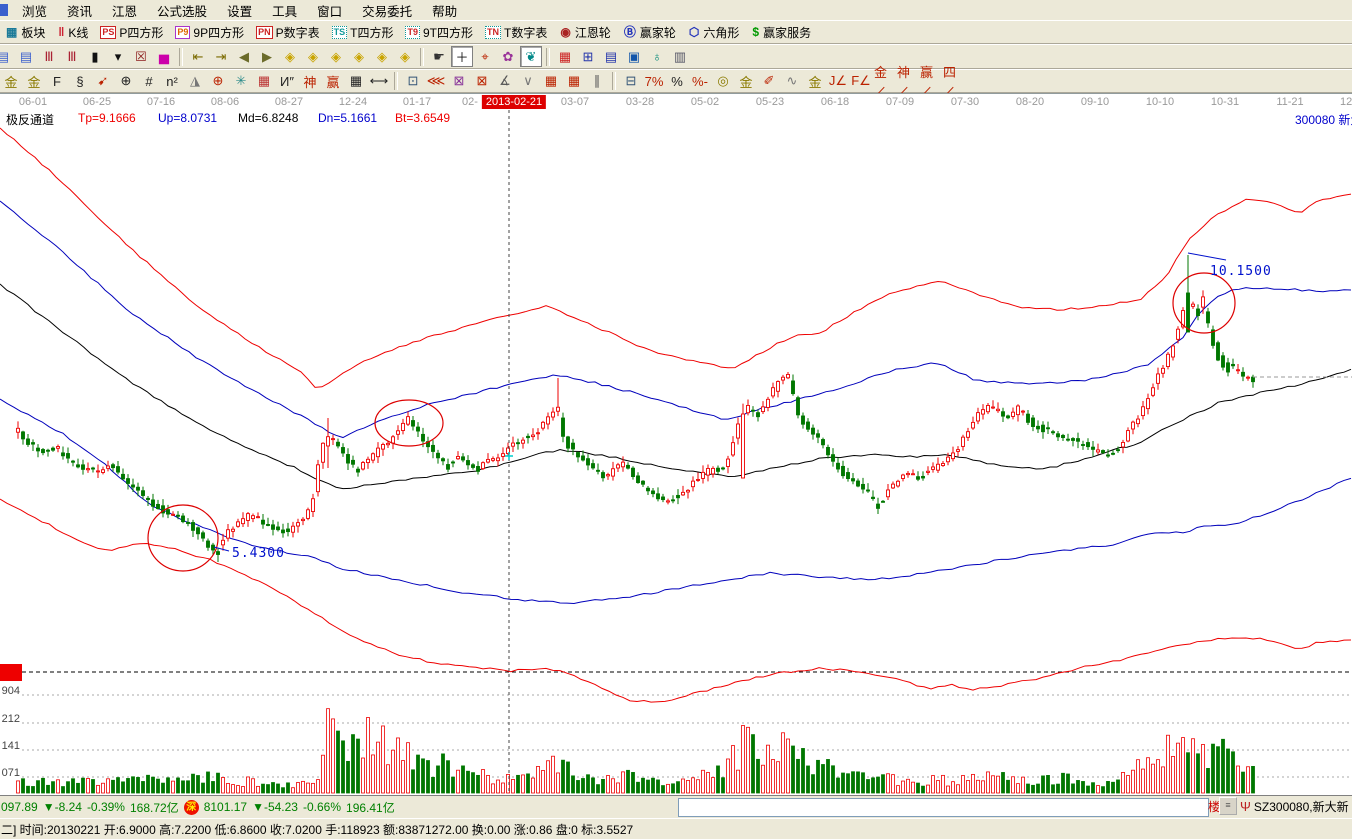  What do you see at coordinates (531, 56) in the screenshot?
I see `smart-tool-icon: ❦` at bounding box center [531, 56].